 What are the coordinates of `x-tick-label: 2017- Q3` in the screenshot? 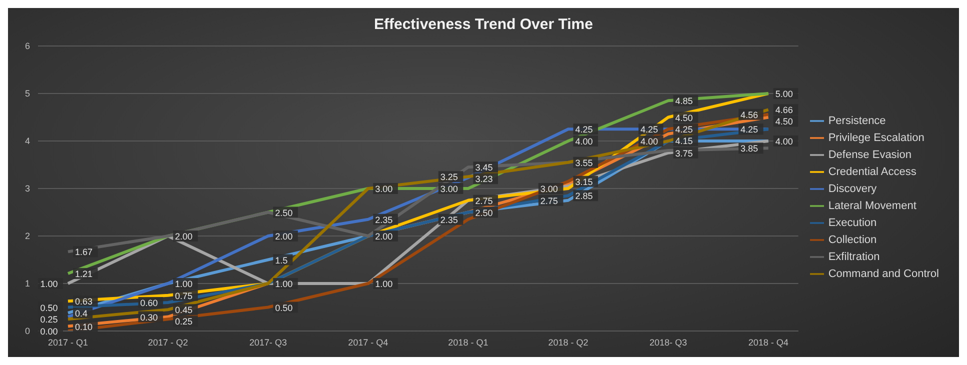 It's located at (268, 342).